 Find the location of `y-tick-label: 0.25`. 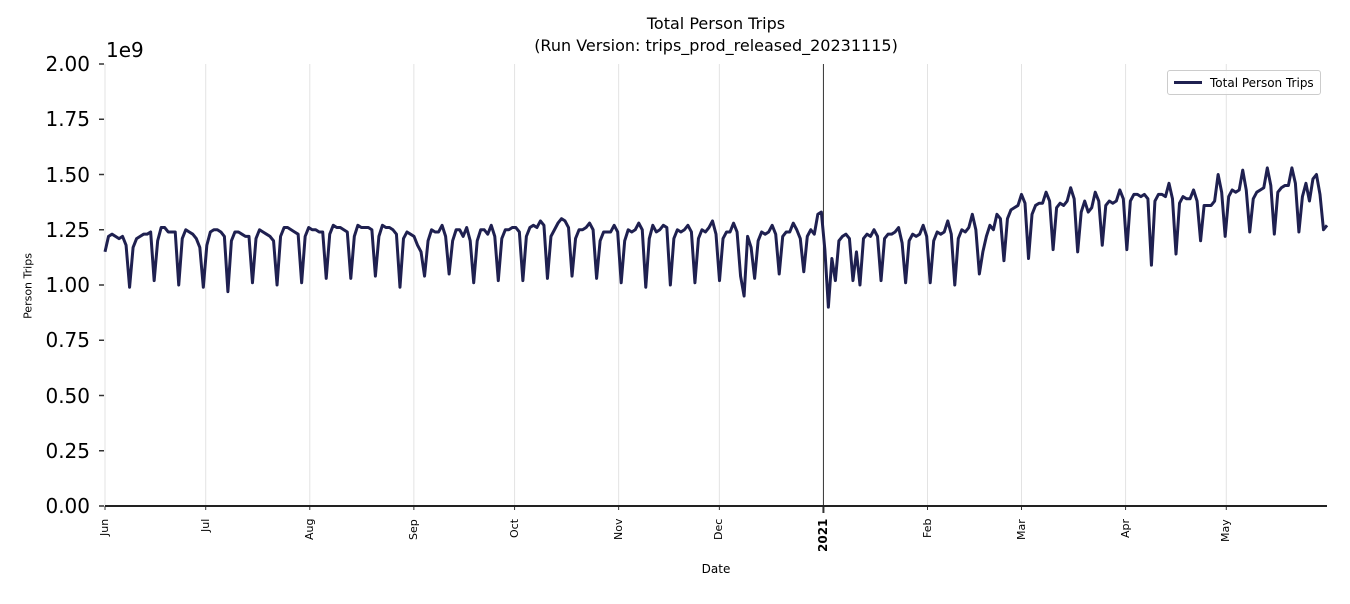

y-tick-label: 0.25 is located at coordinates (67, 450).